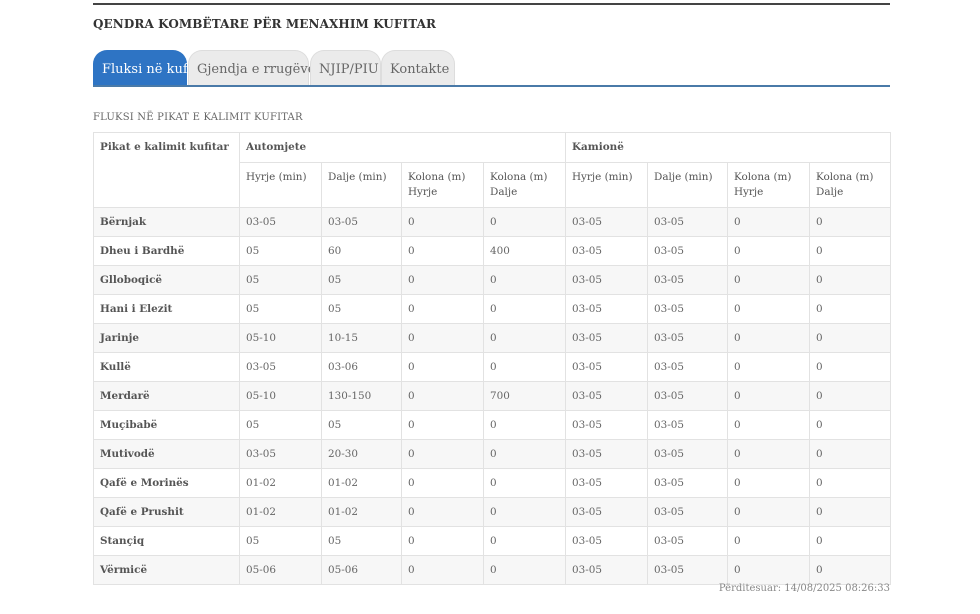 Image resolution: width=980 pixels, height=614 pixels. I want to click on crossing-point-name: Mutivodë, so click(166, 454).